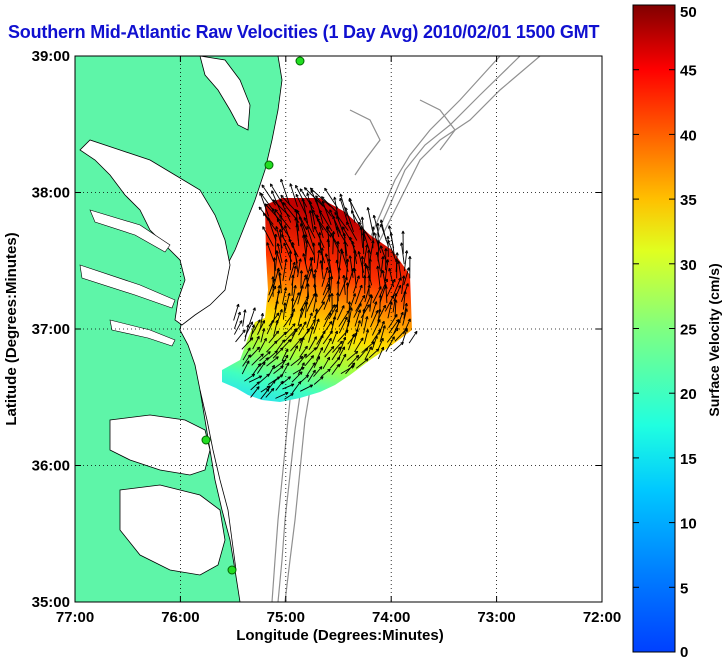  What do you see at coordinates (684, 588) in the screenshot?
I see `colorbar-tick-label: 5` at bounding box center [684, 588].